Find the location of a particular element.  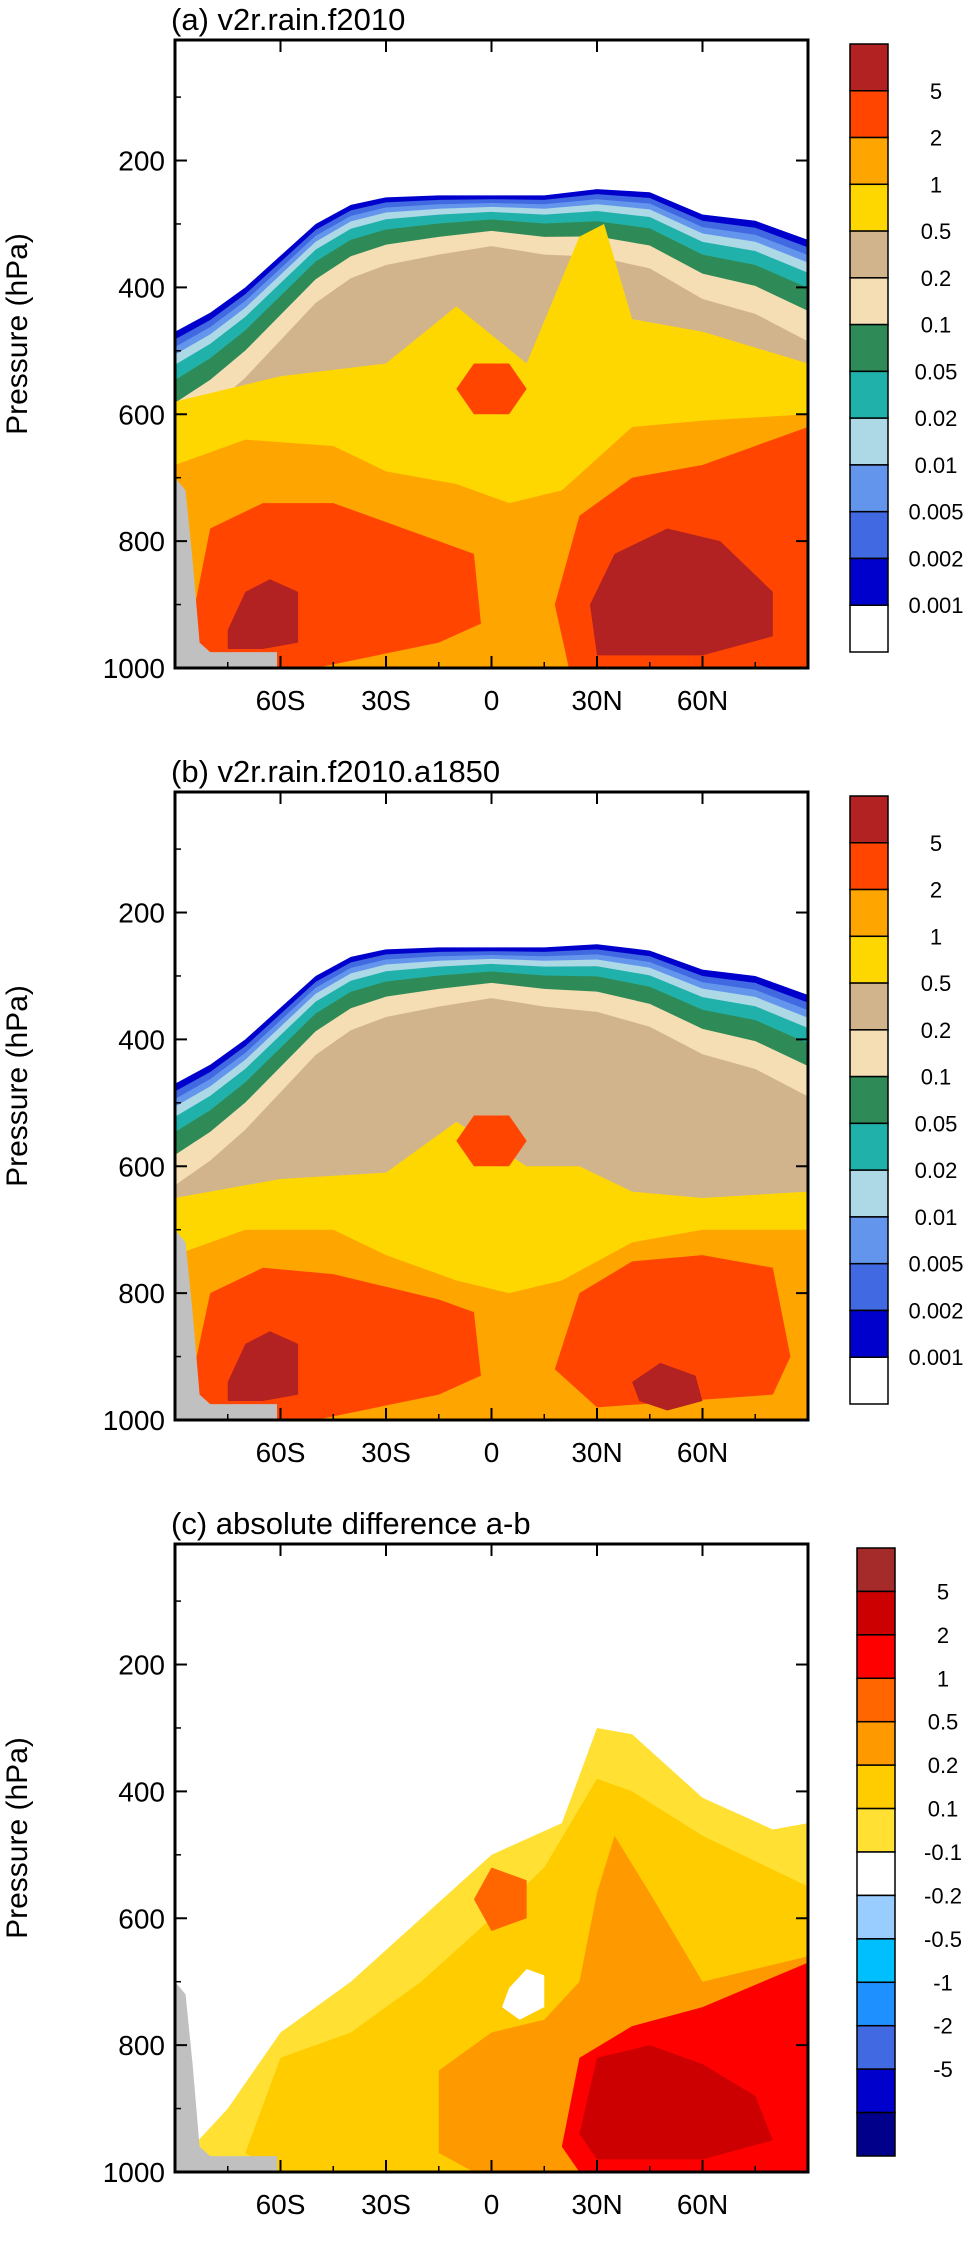

colorbar: 5 2 1 0.5 0.2 0.1 -0.1 -0.2 -0.5 -1 -2 -5 is located at coordinates (909, 1852).